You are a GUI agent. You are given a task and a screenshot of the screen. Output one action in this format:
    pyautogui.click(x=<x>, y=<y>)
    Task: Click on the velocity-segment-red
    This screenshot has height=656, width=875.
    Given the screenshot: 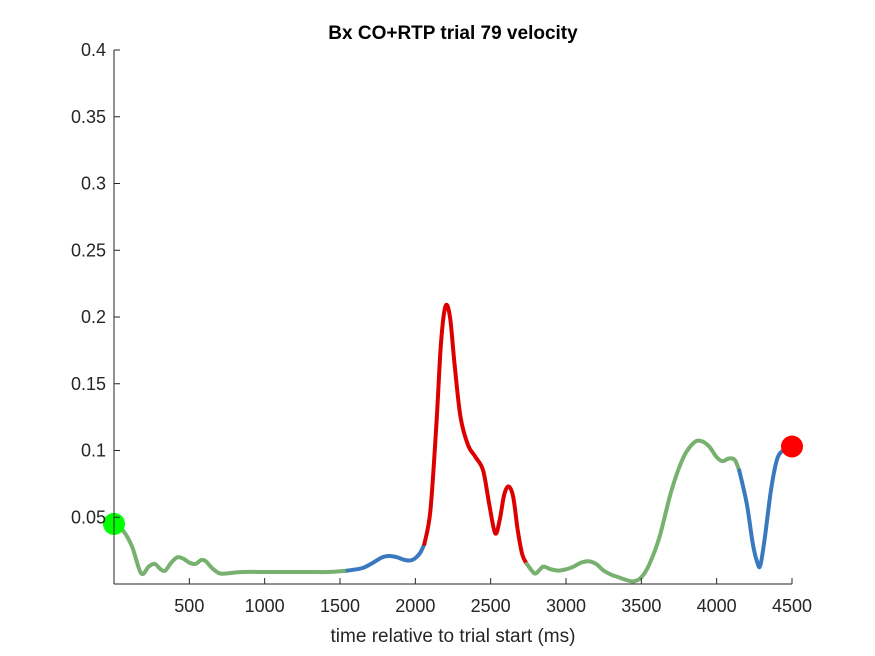 What is the action you would take?
    pyautogui.click(x=475, y=434)
    